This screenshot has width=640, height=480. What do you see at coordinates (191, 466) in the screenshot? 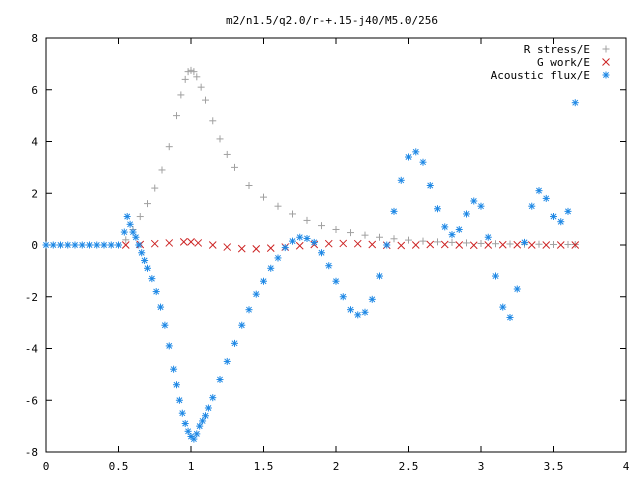
I see `x-tick-label: 1` at bounding box center [191, 466].